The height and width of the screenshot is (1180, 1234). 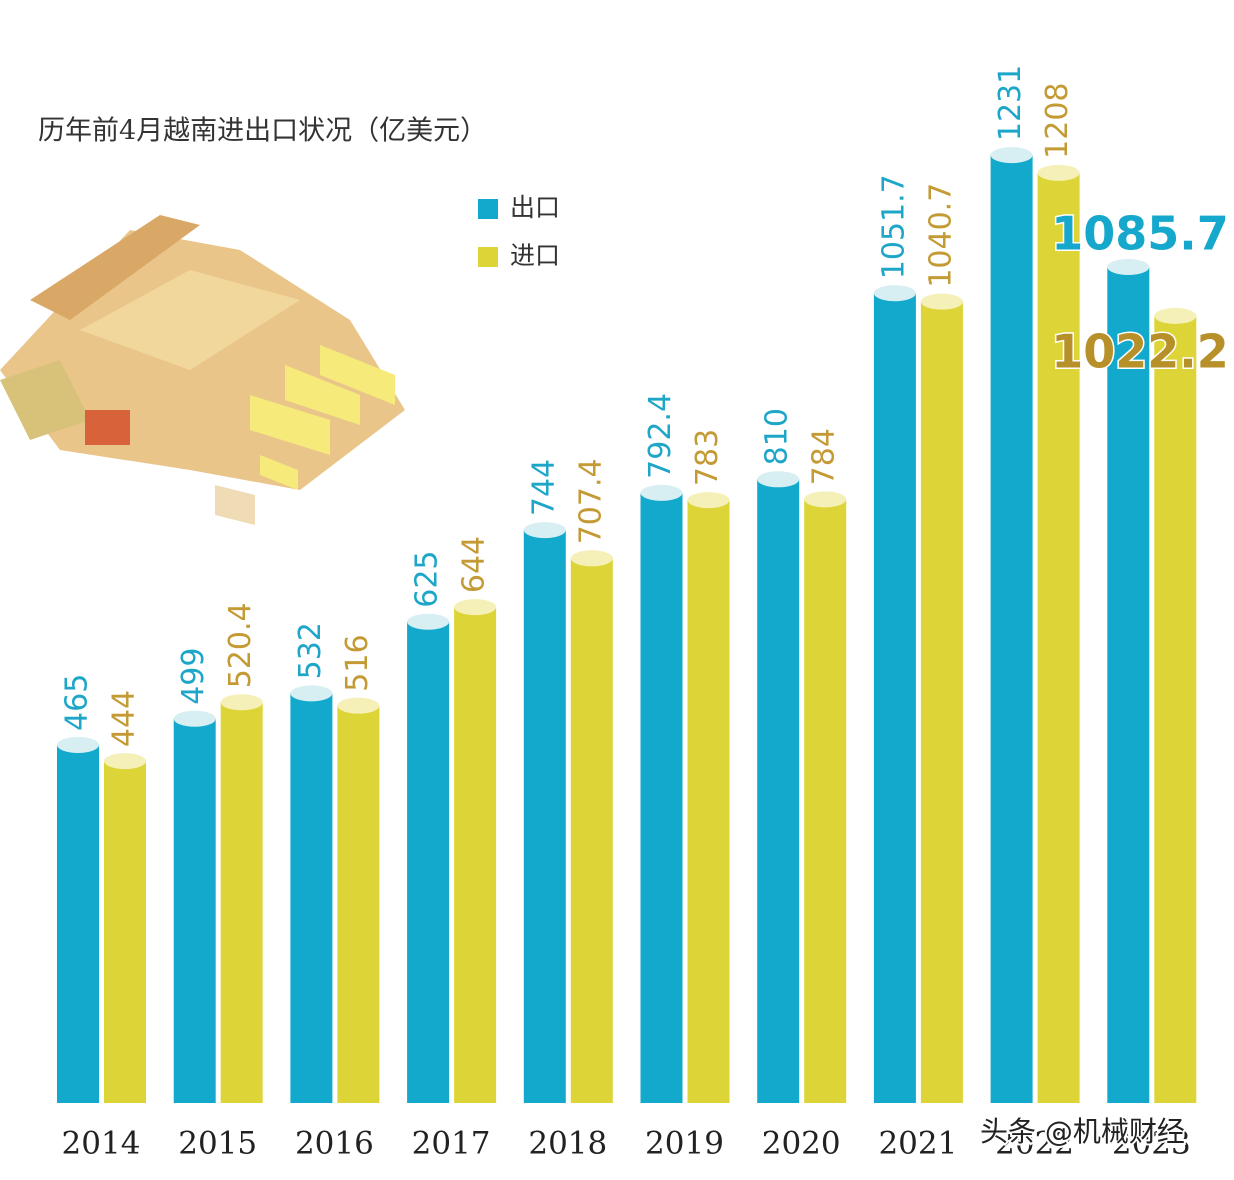 What do you see at coordinates (684, 1144) in the screenshot?
I see `x-tick-label: 2019` at bounding box center [684, 1144].